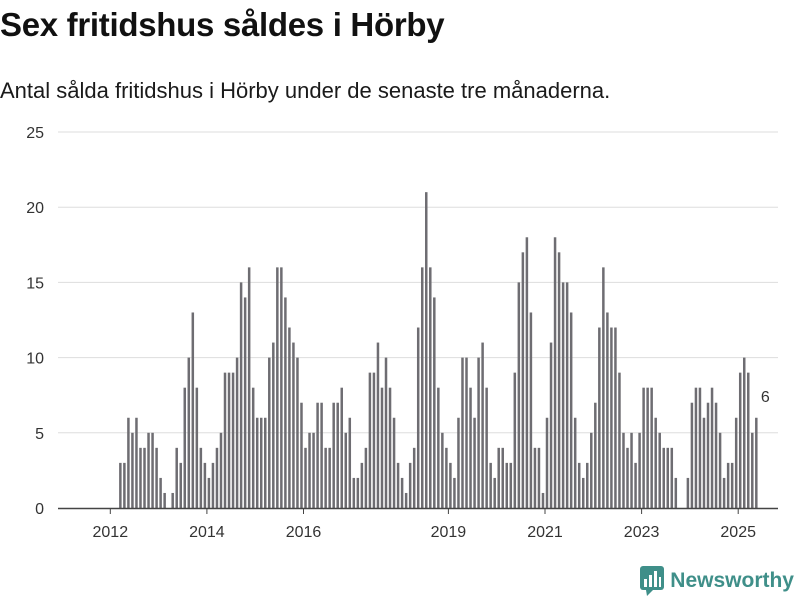  Describe the element at coordinates (111, 532) in the screenshot. I see `x-tick-label: 2012` at that location.